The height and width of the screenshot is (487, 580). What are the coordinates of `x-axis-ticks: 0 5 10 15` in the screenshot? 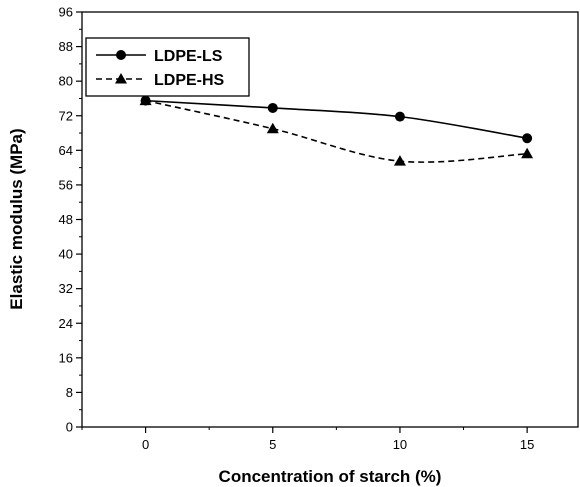 It's located at (307, 439).